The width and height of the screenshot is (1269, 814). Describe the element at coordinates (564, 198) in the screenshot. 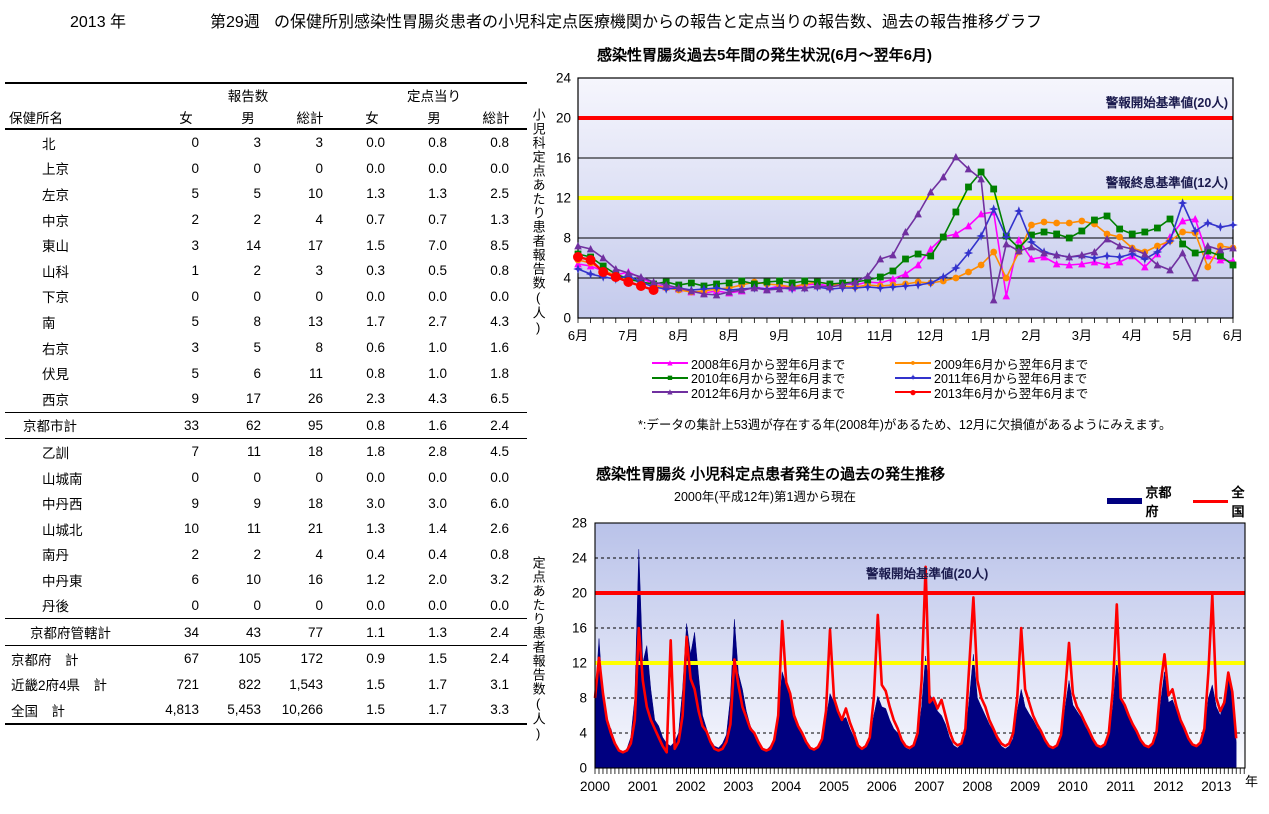

I see `y-axis-labels: 0 4 8 12 16 20 24` at that location.